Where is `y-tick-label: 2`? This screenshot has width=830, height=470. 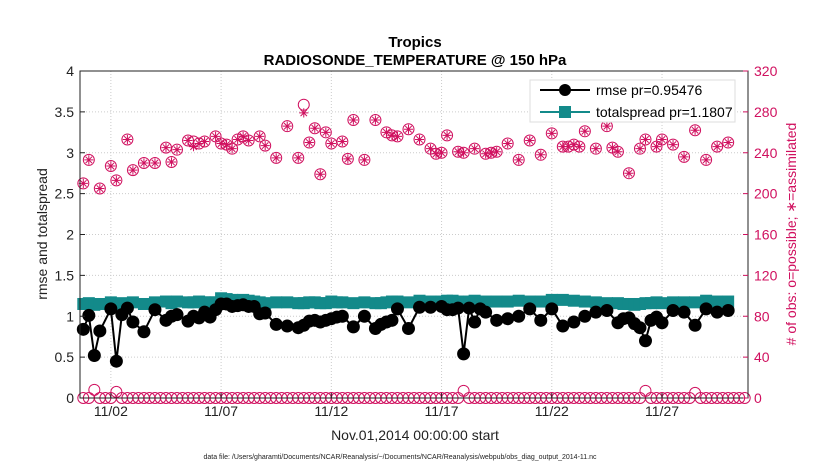 y-tick-label: 2 is located at coordinates (70, 235).